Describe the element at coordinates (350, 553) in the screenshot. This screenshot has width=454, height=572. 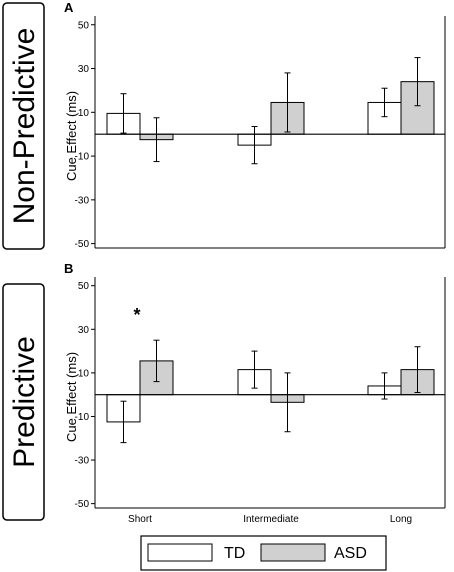
I see `legend-label-asd: ASD` at that location.